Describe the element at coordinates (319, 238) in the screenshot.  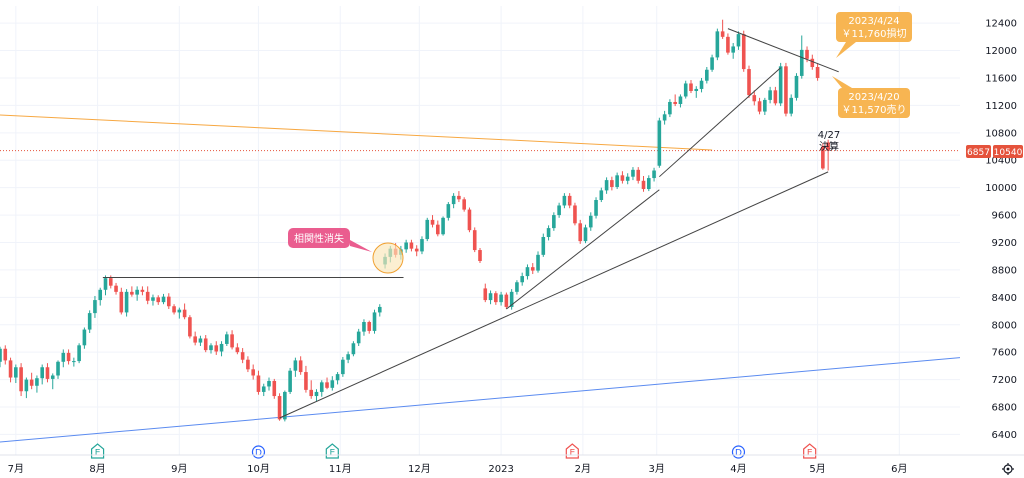
I see `correlation-bubble` at that location.